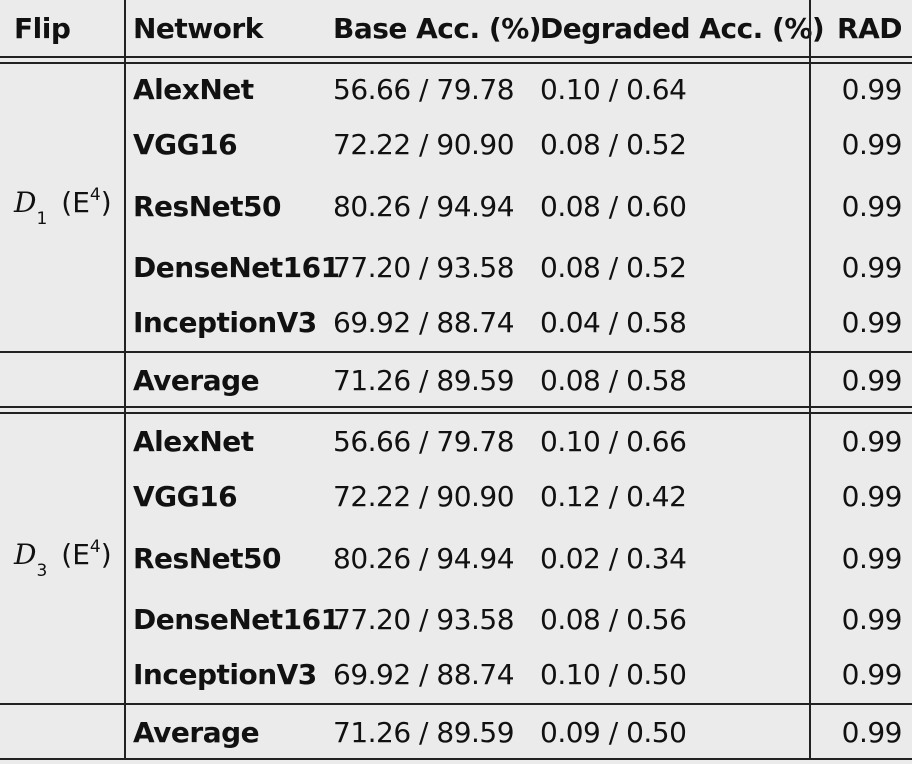 This screenshot has width=912, height=764. I want to click on value-cell: 0.02 / 0.34, so click(613, 558).